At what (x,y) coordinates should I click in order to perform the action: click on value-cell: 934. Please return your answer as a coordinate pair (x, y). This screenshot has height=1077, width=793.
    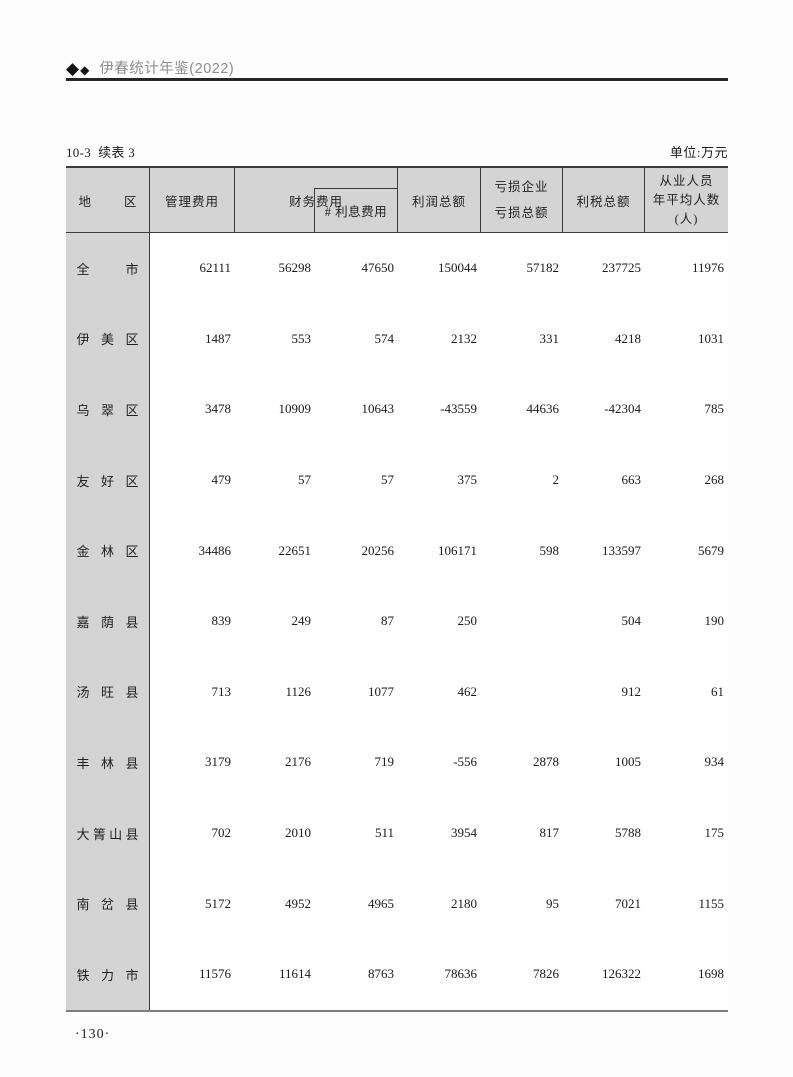
    Looking at the image, I should click on (714, 762).